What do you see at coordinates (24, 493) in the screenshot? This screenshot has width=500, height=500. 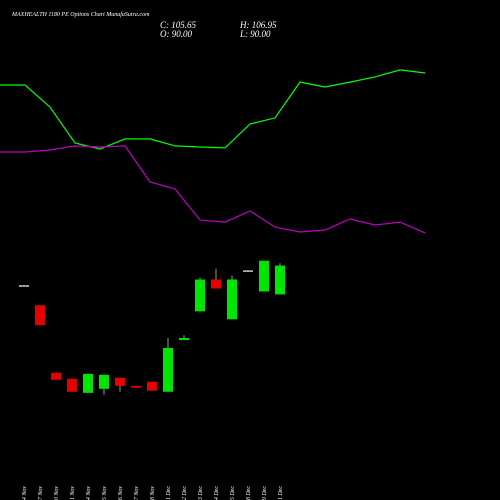 I see `x-tick-label: 14 Nov` at bounding box center [24, 493].